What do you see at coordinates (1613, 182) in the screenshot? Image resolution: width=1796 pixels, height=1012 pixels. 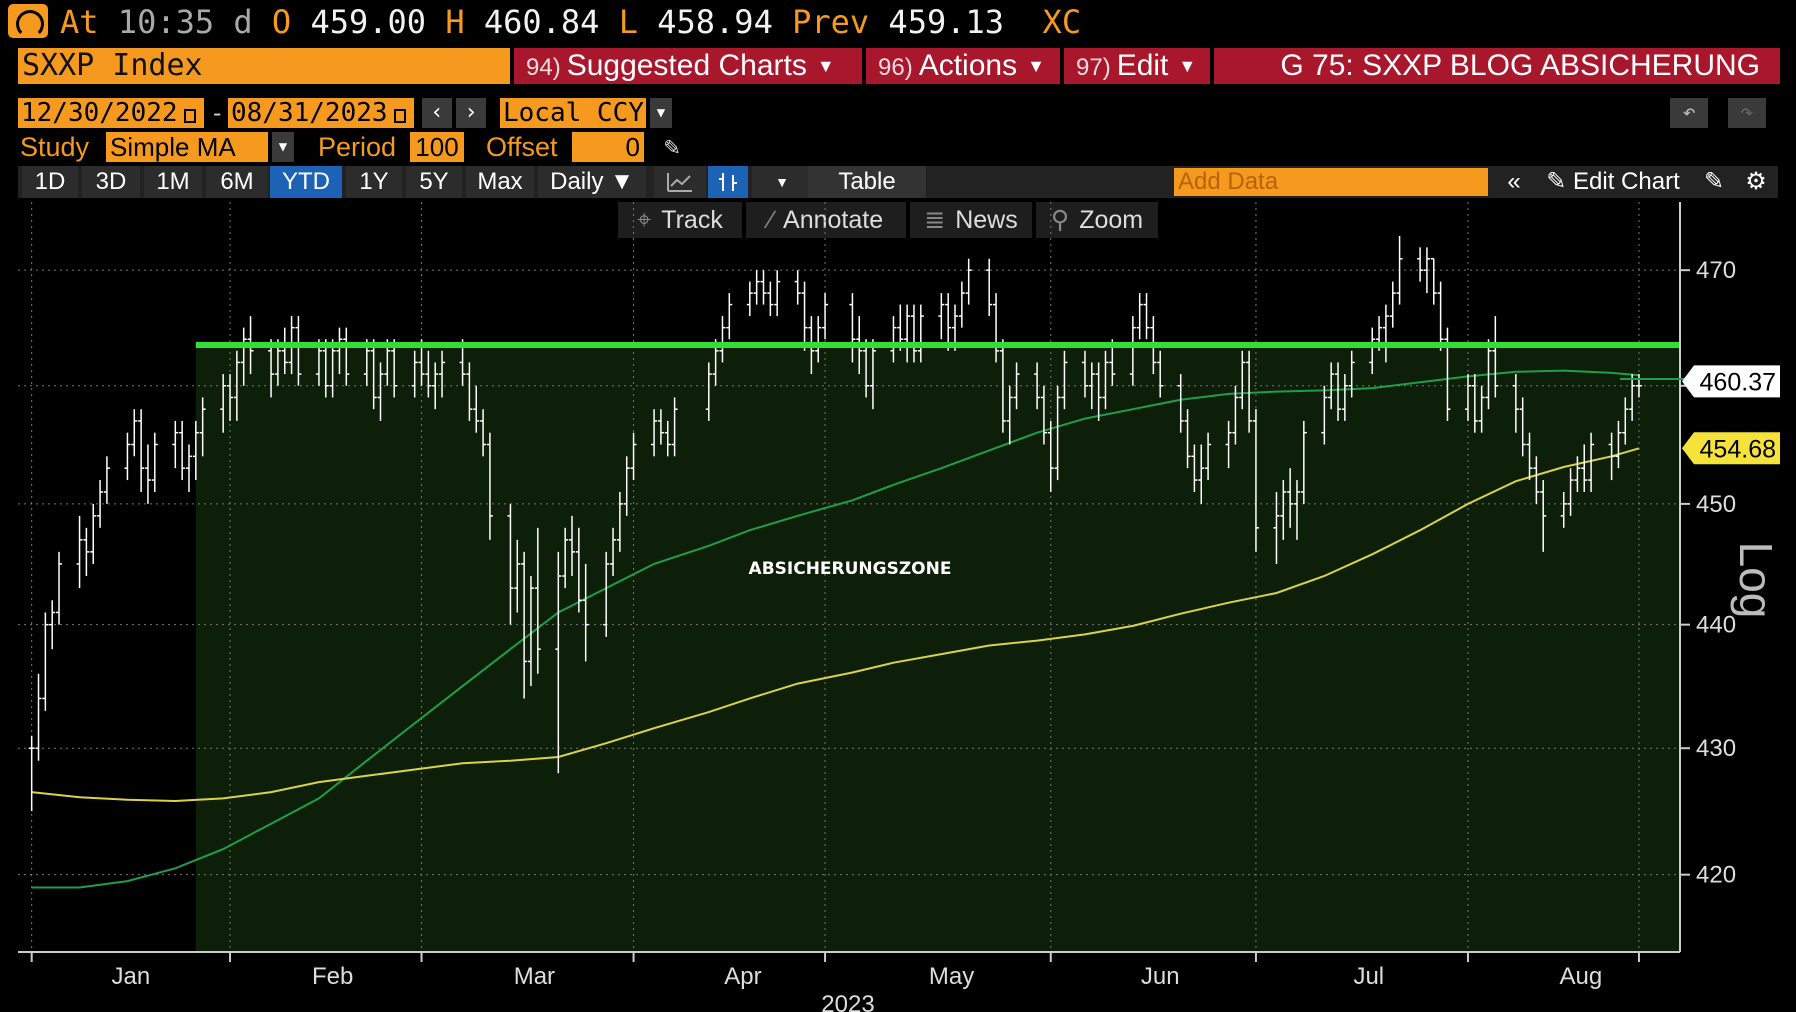 I see `edit-chart-button: ✎ Edit Chart` at bounding box center [1613, 182].